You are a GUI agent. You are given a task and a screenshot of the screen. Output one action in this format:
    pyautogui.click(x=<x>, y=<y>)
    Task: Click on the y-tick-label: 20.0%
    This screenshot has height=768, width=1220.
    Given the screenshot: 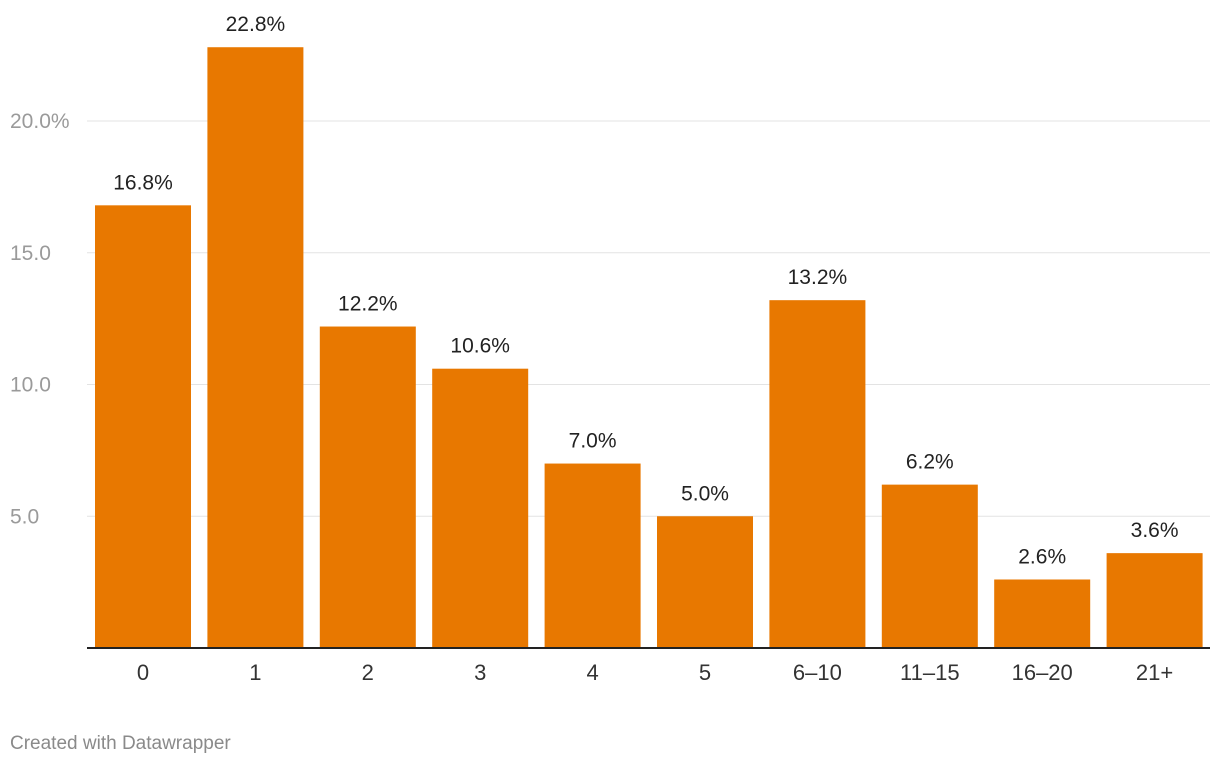 What is the action you would take?
    pyautogui.click(x=40, y=121)
    